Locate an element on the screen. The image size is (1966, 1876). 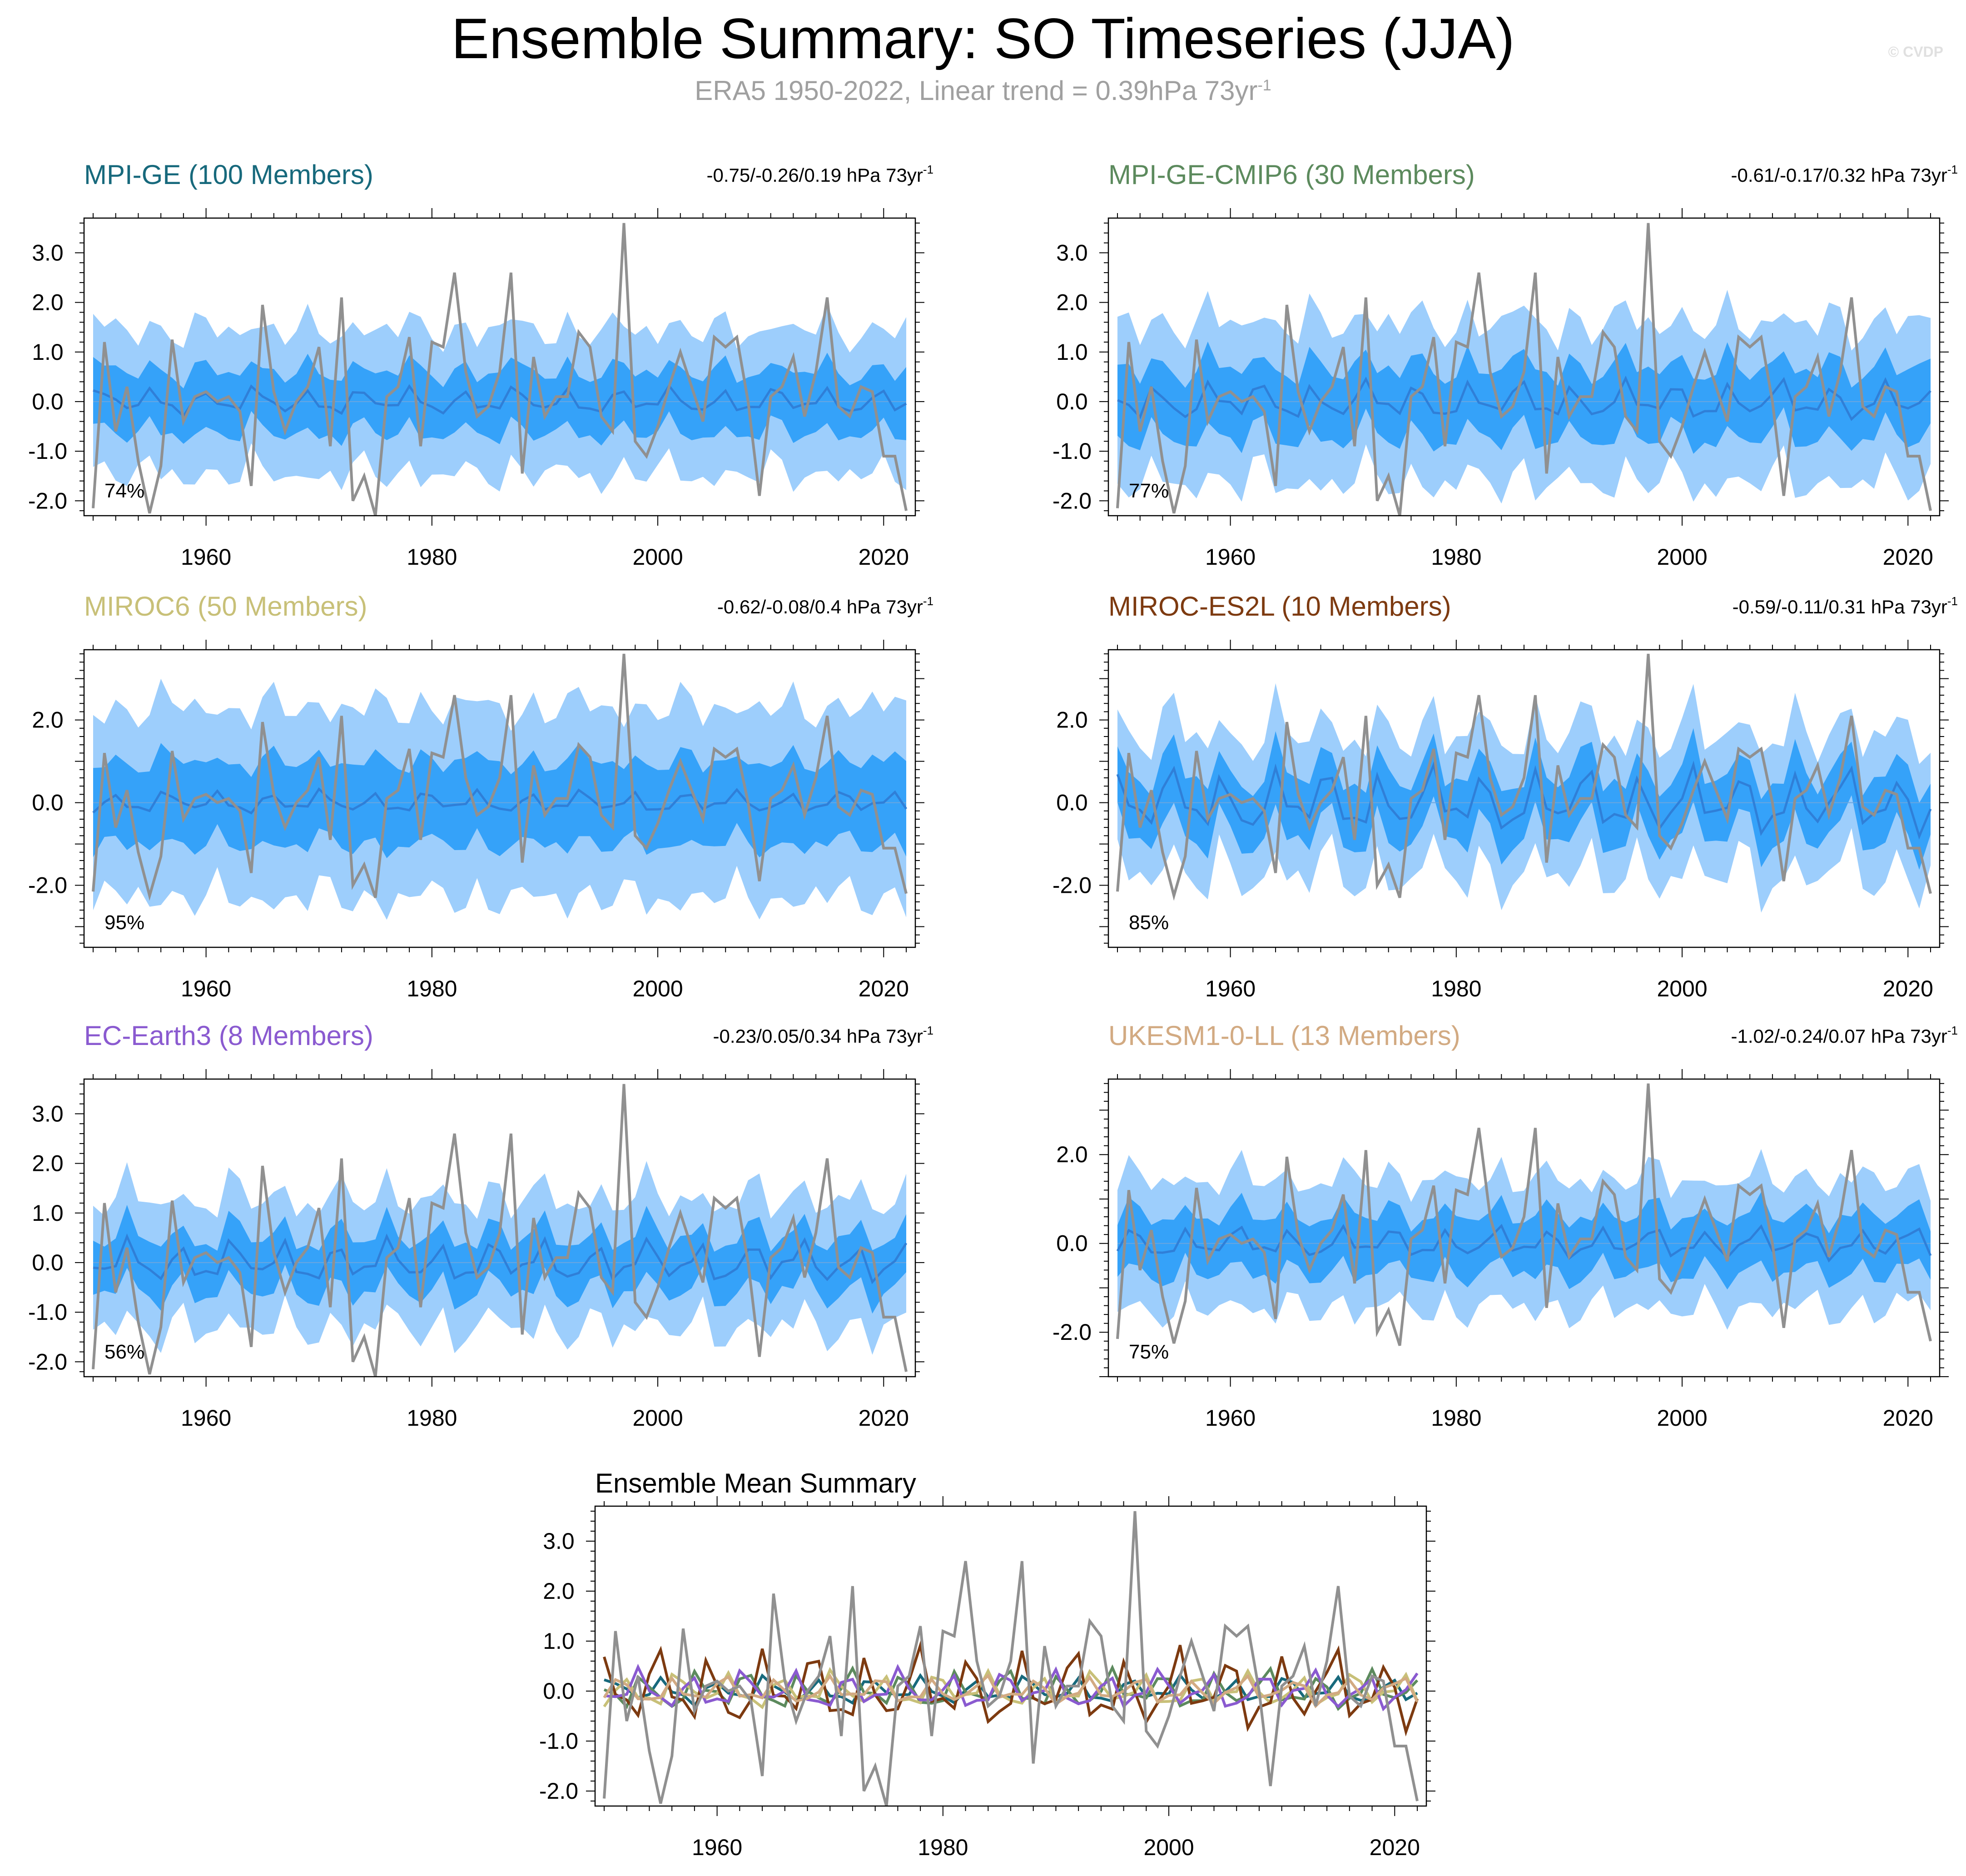
x-tick-label-3-2020: 2020 is located at coordinates (1908, 989).